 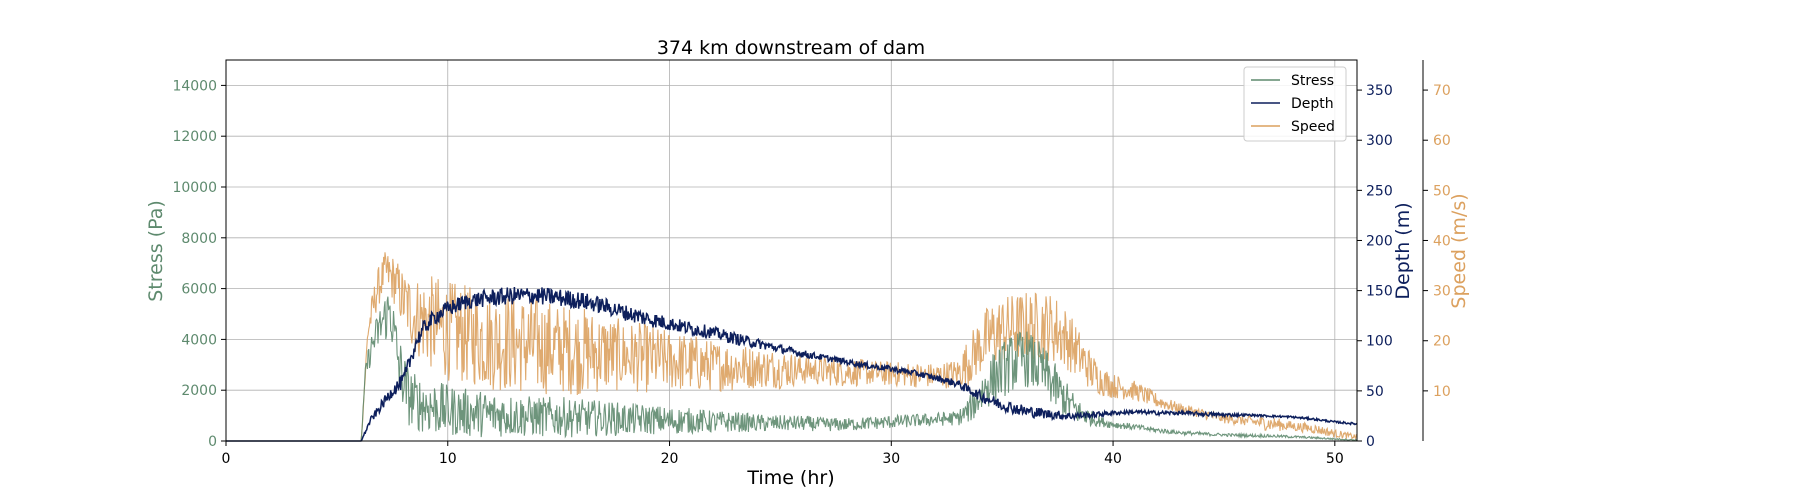 I want to click on y-axis-stress-title: Stress (Pa), so click(x=156, y=251).